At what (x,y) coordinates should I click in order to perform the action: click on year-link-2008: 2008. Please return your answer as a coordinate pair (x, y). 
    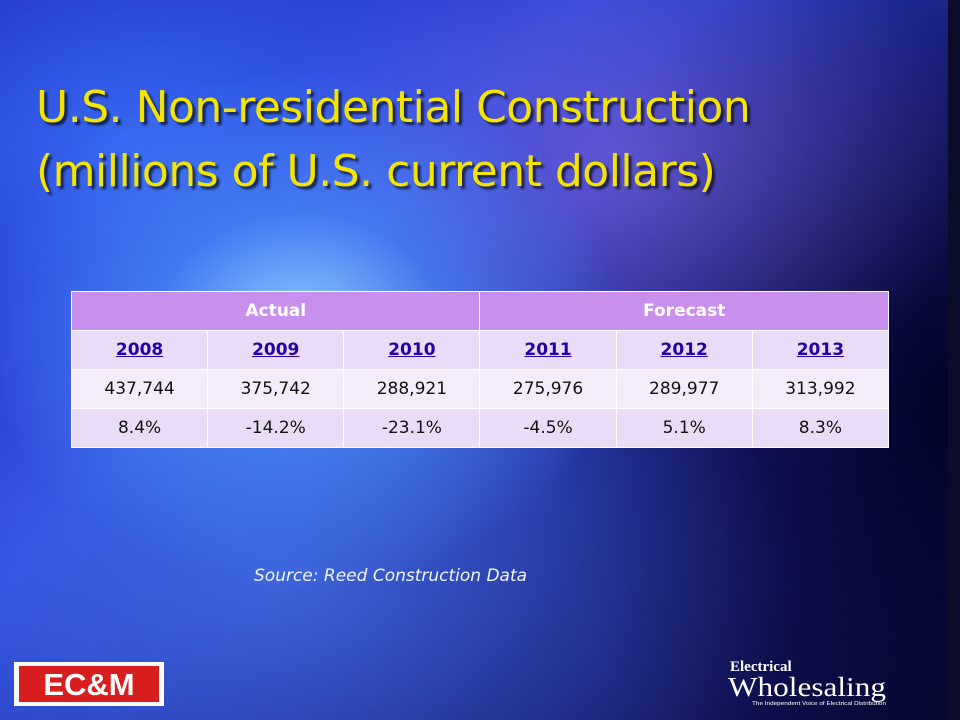
    Looking at the image, I should click on (139, 350).